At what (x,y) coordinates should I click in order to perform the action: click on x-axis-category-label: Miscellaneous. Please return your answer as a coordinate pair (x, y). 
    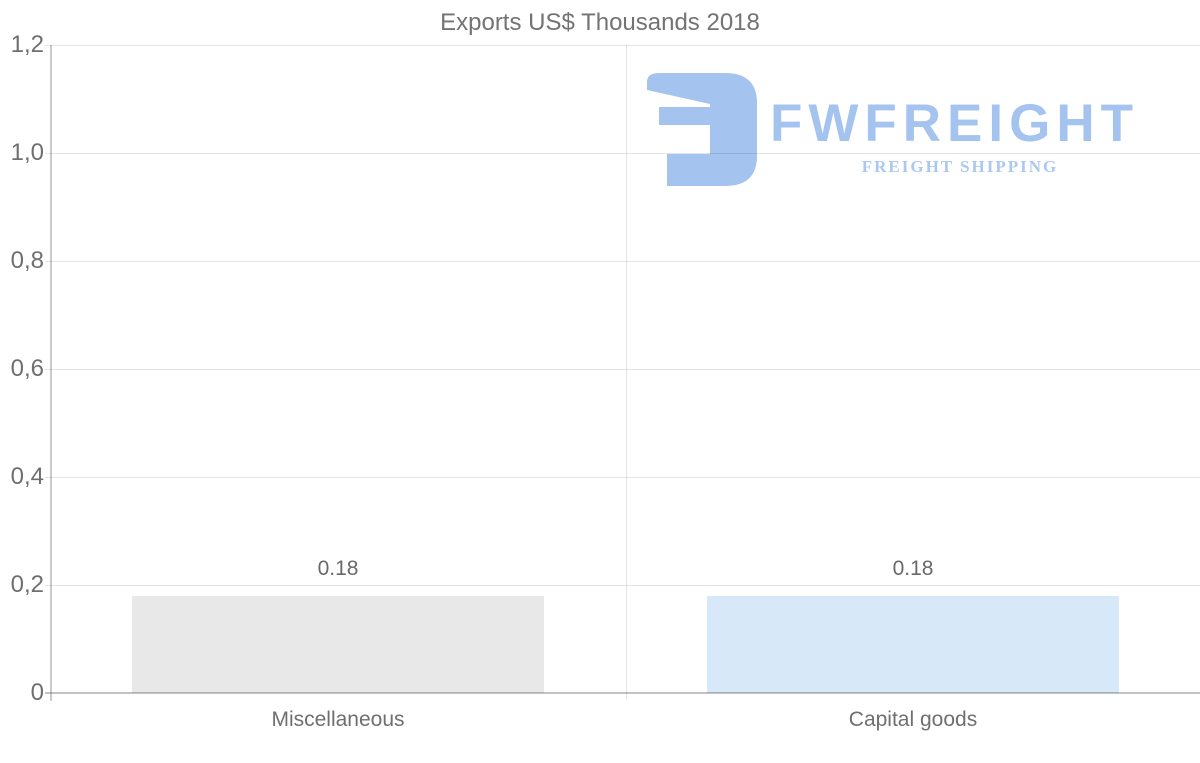
    Looking at the image, I should click on (338, 719).